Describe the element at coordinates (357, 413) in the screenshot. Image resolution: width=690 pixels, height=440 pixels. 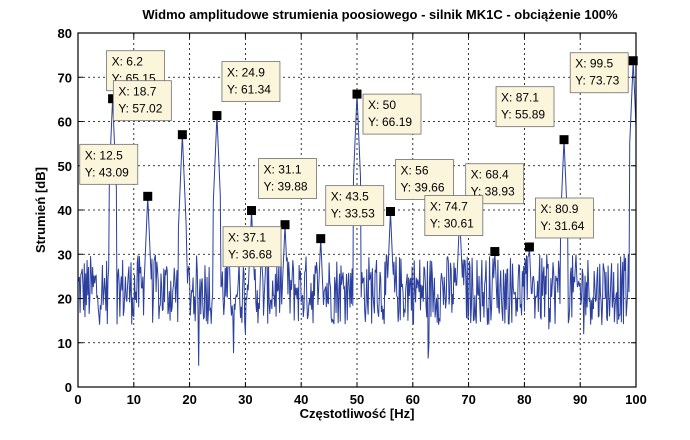
I see `x-axis-title: Częstotliwość [Hz]` at that location.